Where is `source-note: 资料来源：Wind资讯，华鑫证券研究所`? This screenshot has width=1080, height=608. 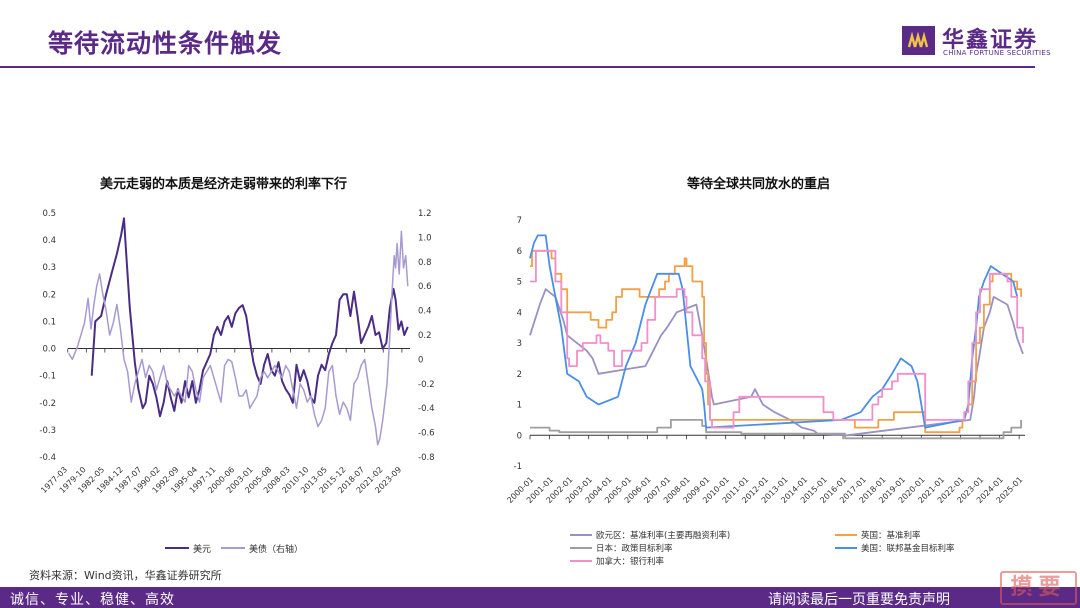 source-note: 资料来源：Wind资讯，华鑫证券研究所 is located at coordinates (125, 575).